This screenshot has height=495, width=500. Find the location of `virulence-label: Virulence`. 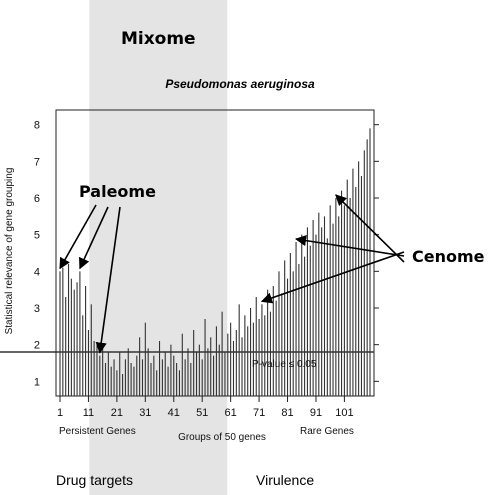

virulence-label: Virulence is located at coordinates (285, 480).